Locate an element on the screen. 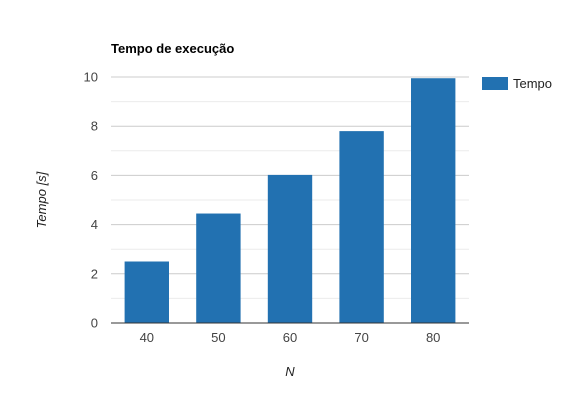 The height and width of the screenshot is (400, 580). y-tick-label: 10 is located at coordinates (91, 77).